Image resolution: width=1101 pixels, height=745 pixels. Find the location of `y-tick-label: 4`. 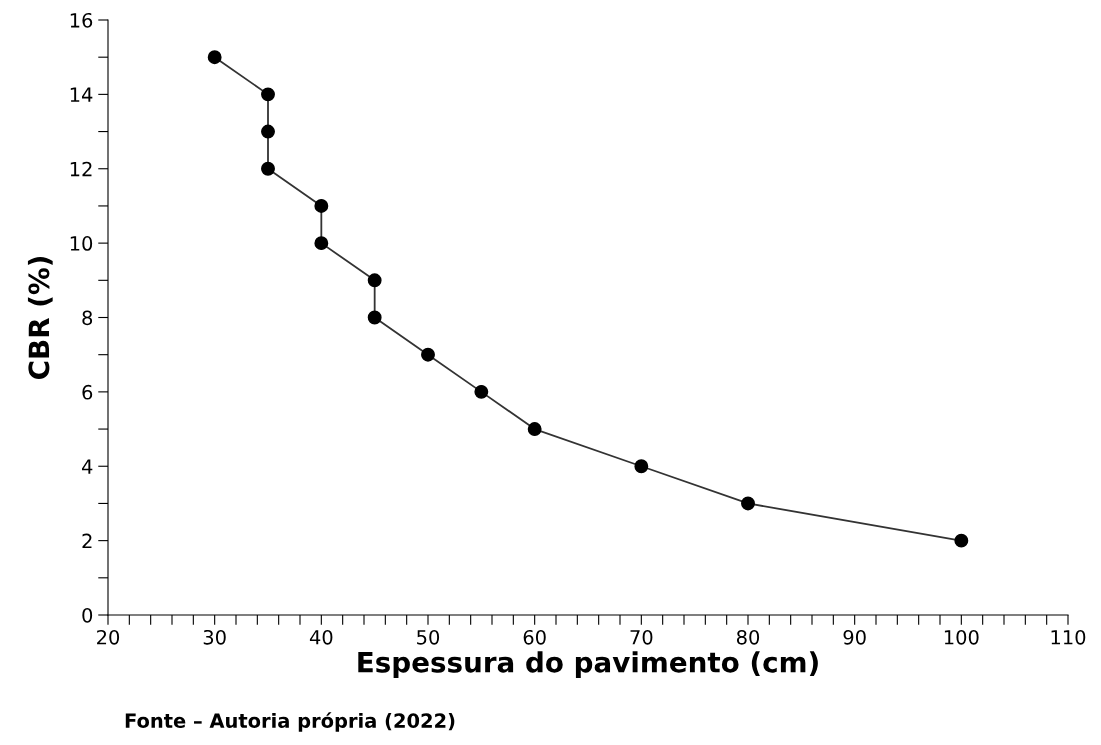

y-tick-label: 4 is located at coordinates (87, 466).